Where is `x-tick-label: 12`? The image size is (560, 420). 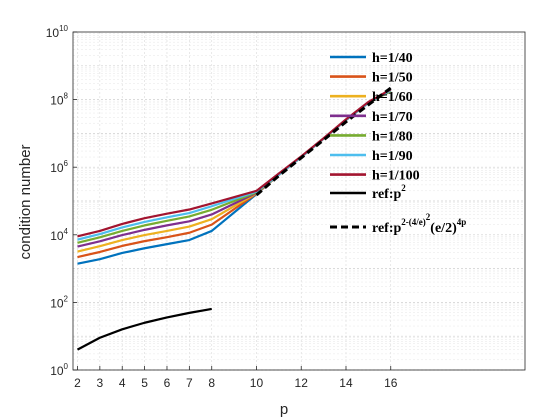 x-tick-label: 12 is located at coordinates (302, 383).